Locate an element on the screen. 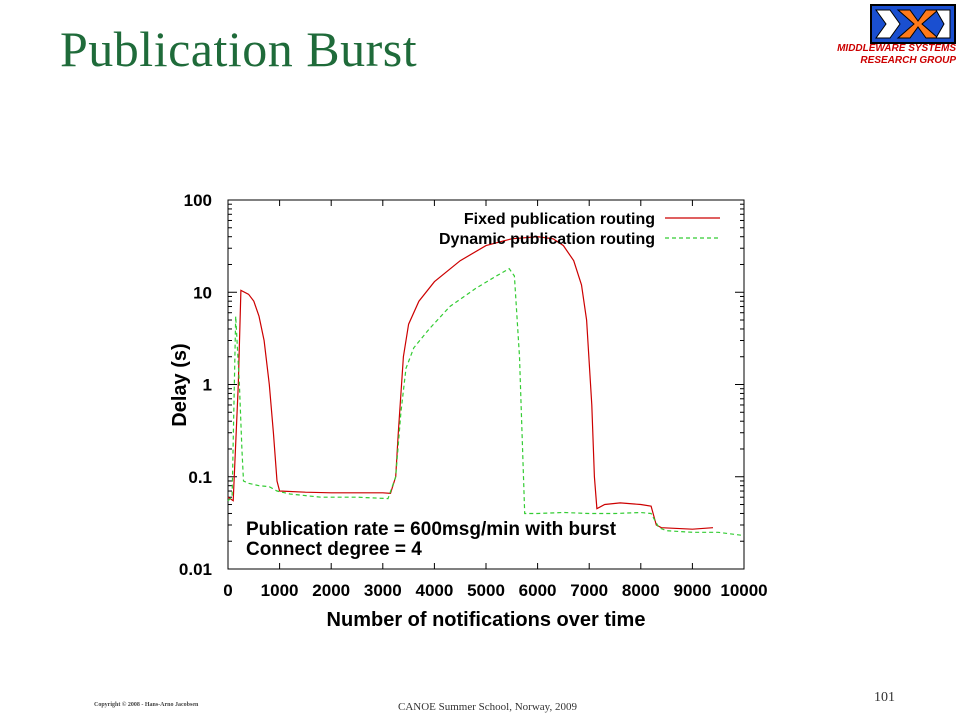 The height and width of the screenshot is (720, 960). x-tick-label: 9000 is located at coordinates (692, 590).